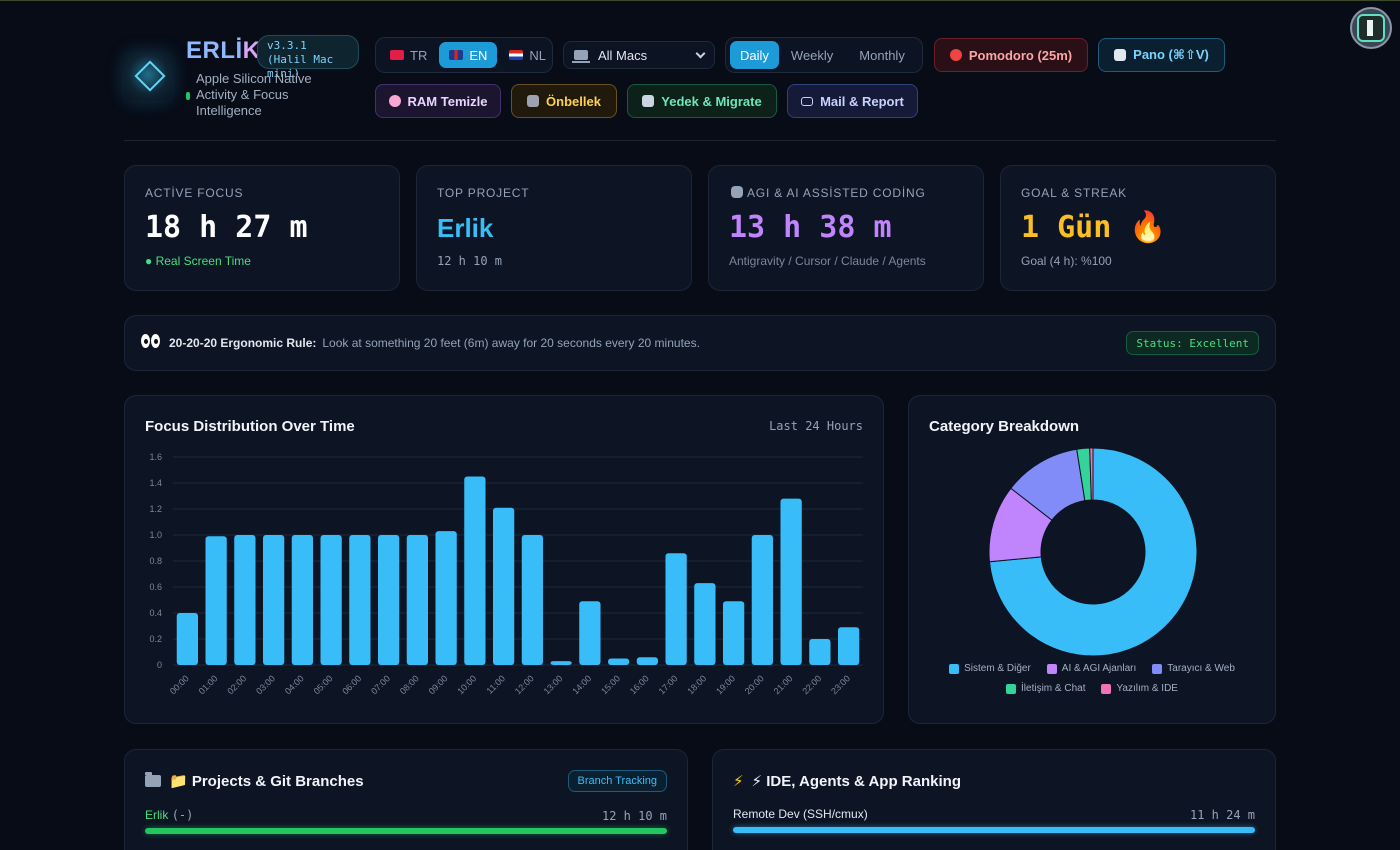 Image resolution: width=1400 pixels, height=850 pixels. What do you see at coordinates (159, 665) in the screenshot?
I see `y-tick-label: 0` at bounding box center [159, 665].